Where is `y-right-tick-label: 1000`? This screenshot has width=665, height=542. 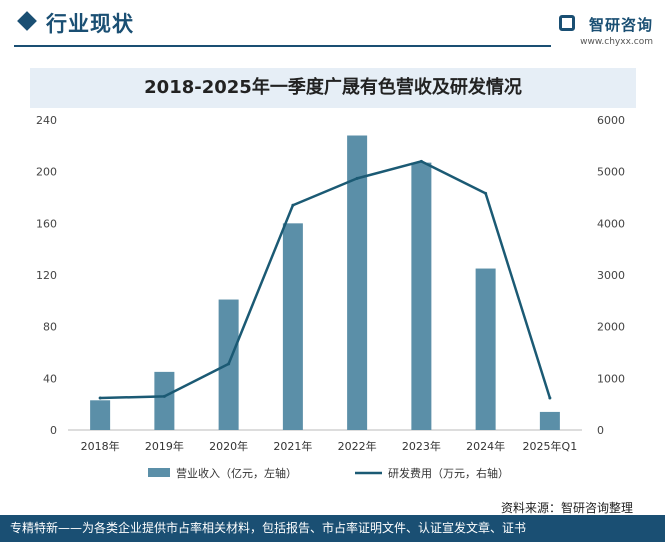
y-right-tick-label: 1000 is located at coordinates (611, 378).